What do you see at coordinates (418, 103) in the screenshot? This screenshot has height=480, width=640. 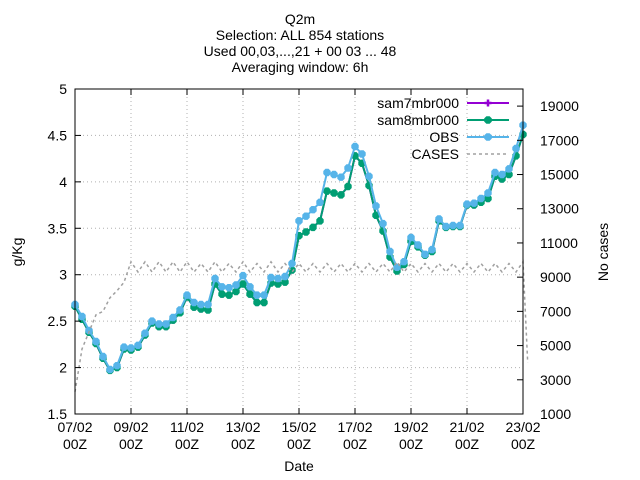 I see `legend-label: sam7mbr000` at bounding box center [418, 103].